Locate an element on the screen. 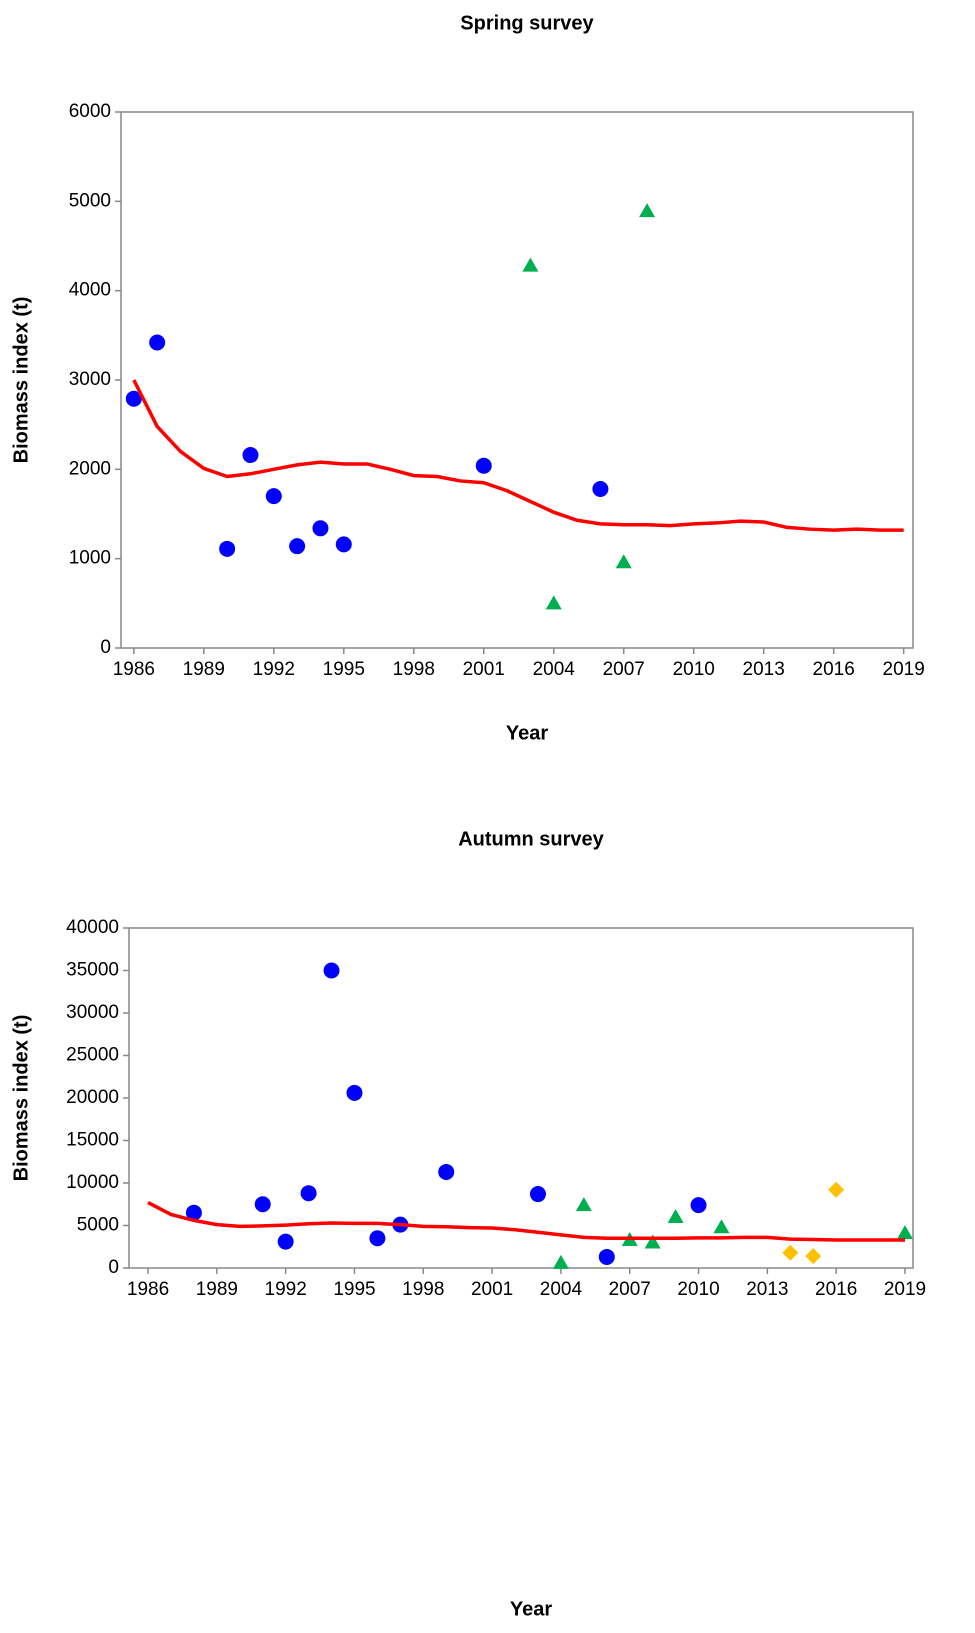  y-tick-label: 35000 is located at coordinates (92, 970).